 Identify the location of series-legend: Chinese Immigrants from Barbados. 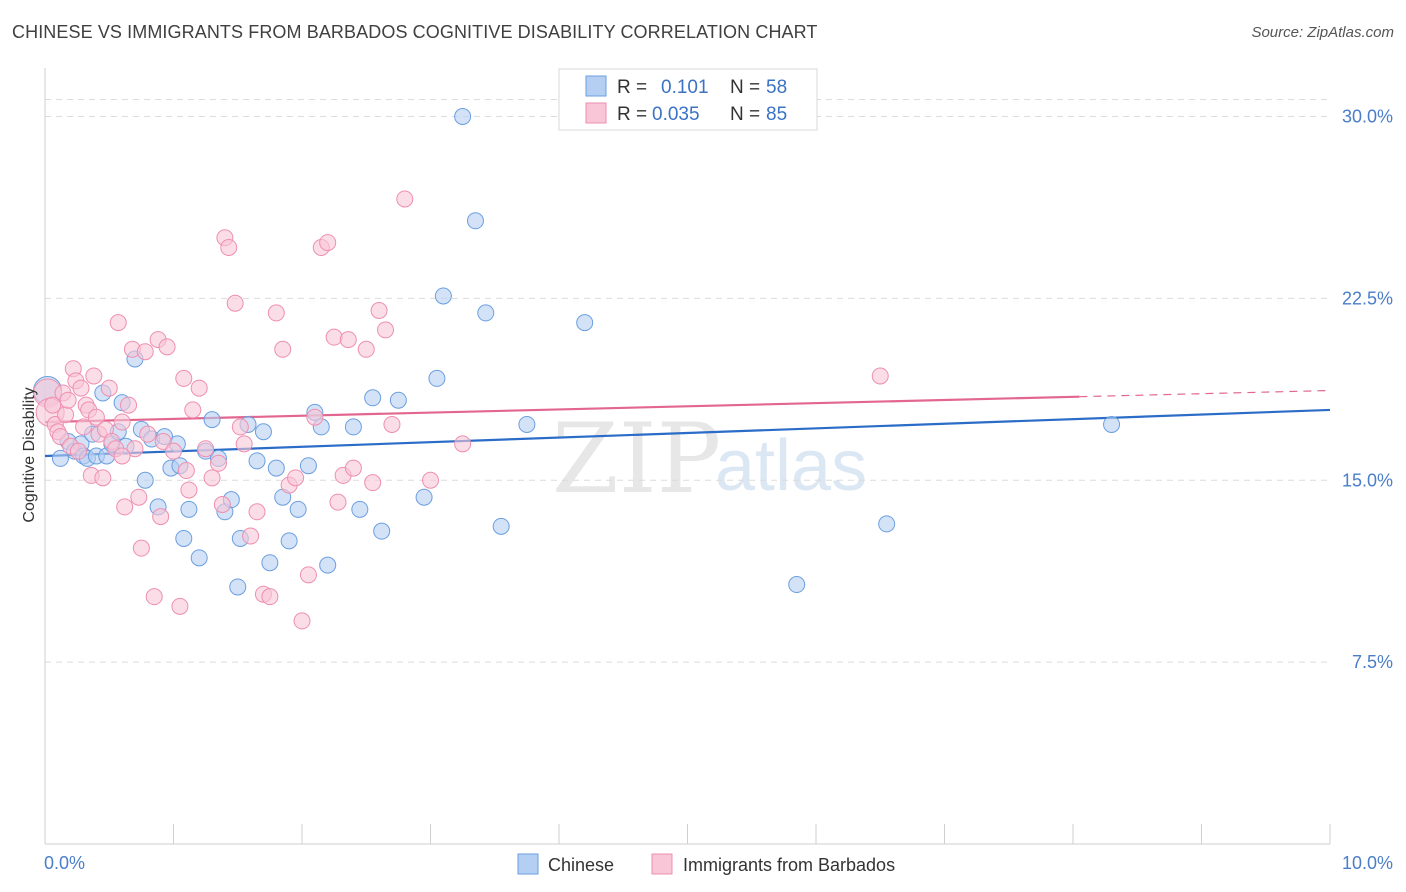
(706, 864).